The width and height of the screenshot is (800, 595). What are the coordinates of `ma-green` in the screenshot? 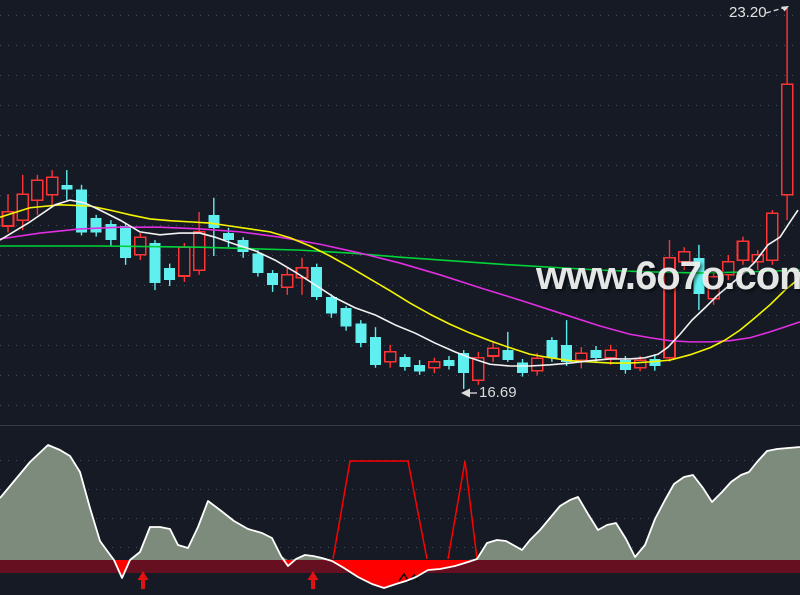 It's located at (400, 259).